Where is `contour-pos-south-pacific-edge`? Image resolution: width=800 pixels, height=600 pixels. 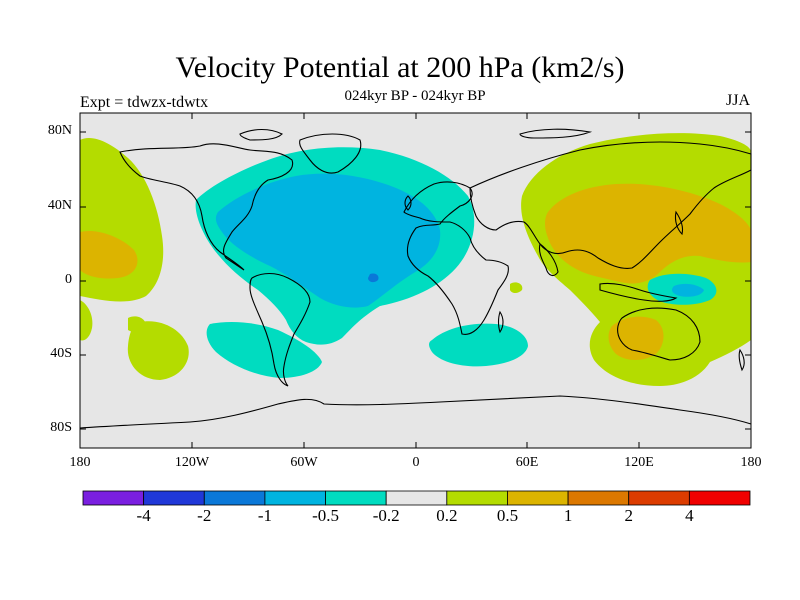 contour-pos-south-pacific-edge is located at coordinates (86, 320).